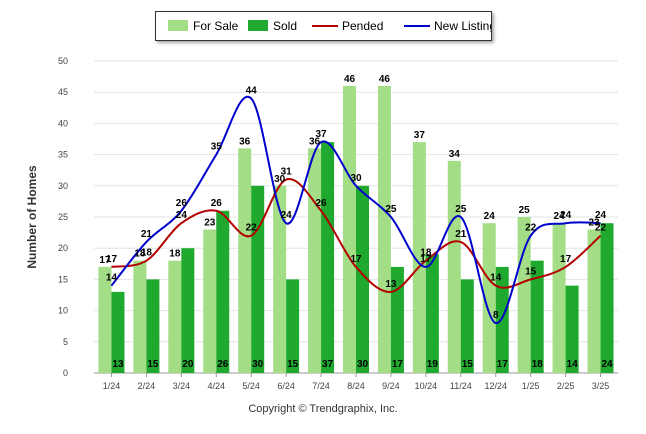  Describe the element at coordinates (531, 271) in the screenshot. I see `pended-value-label: 15` at that location.